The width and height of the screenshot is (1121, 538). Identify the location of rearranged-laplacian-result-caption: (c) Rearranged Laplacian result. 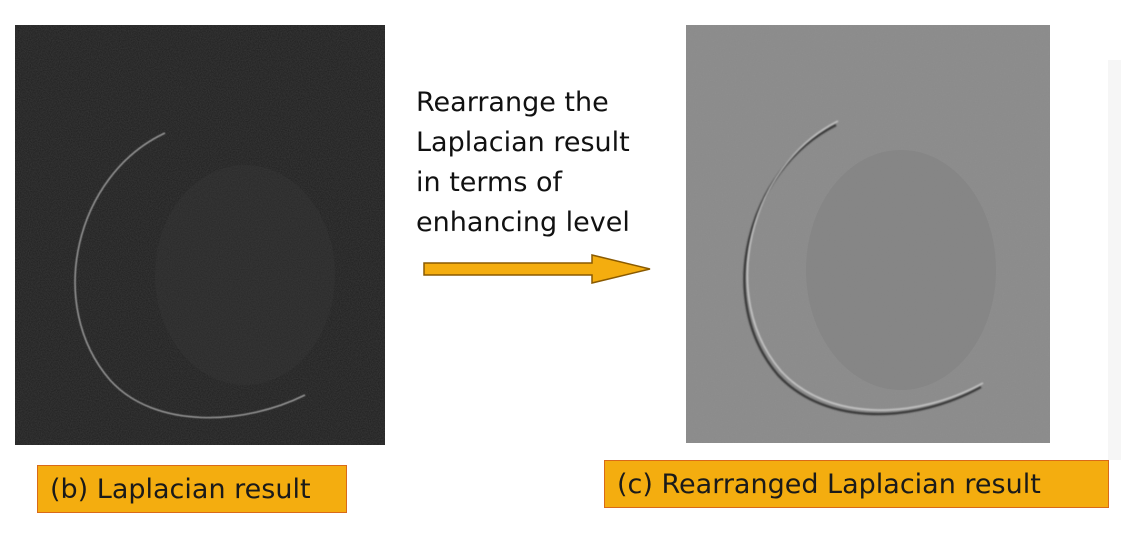
(856, 484).